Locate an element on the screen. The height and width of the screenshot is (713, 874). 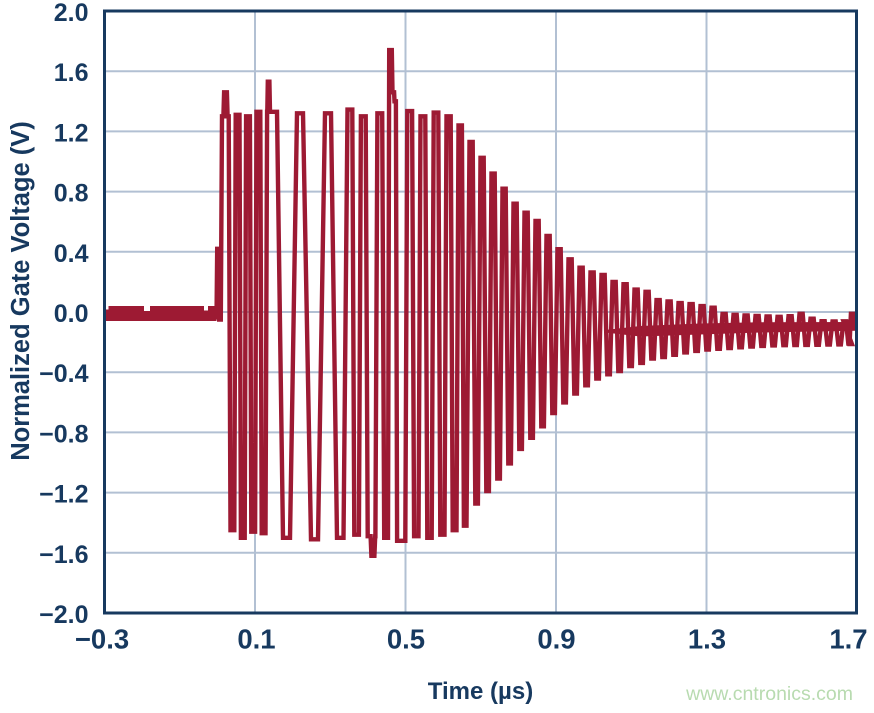
svg-text: 0.8 is located at coordinates (71, 194).